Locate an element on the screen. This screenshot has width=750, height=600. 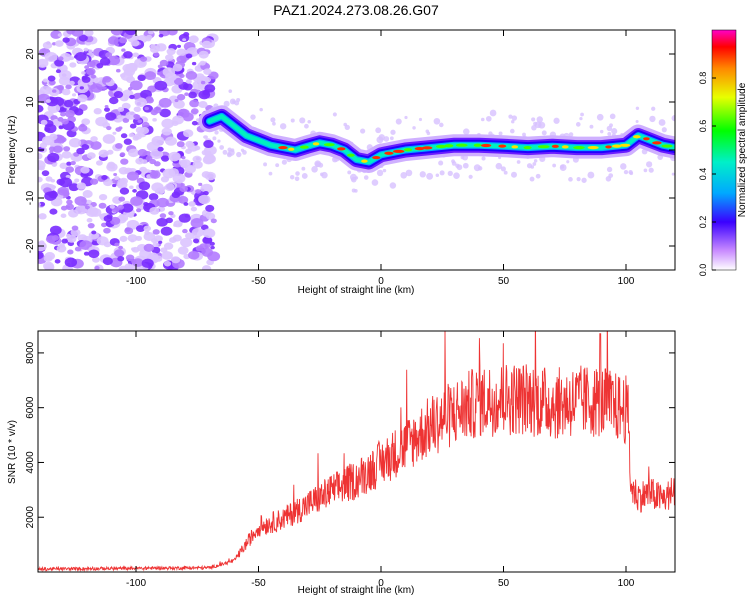
colorbar-tick-label: 0.2 is located at coordinates (703, 222).